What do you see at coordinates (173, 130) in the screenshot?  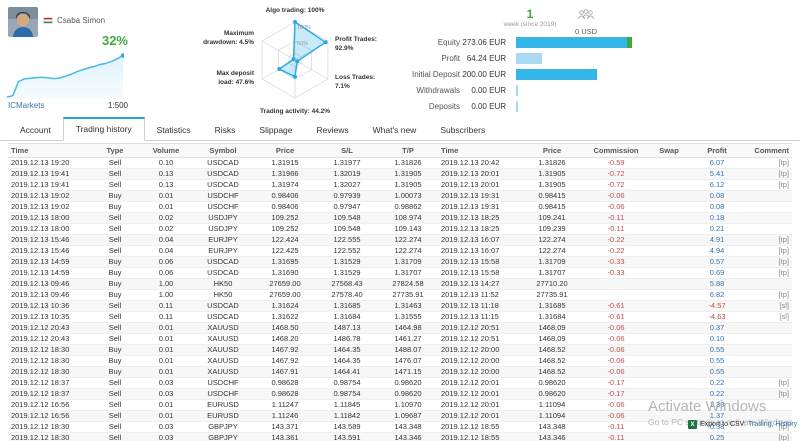 I see `tab-statistics: Statistics` at bounding box center [173, 130].